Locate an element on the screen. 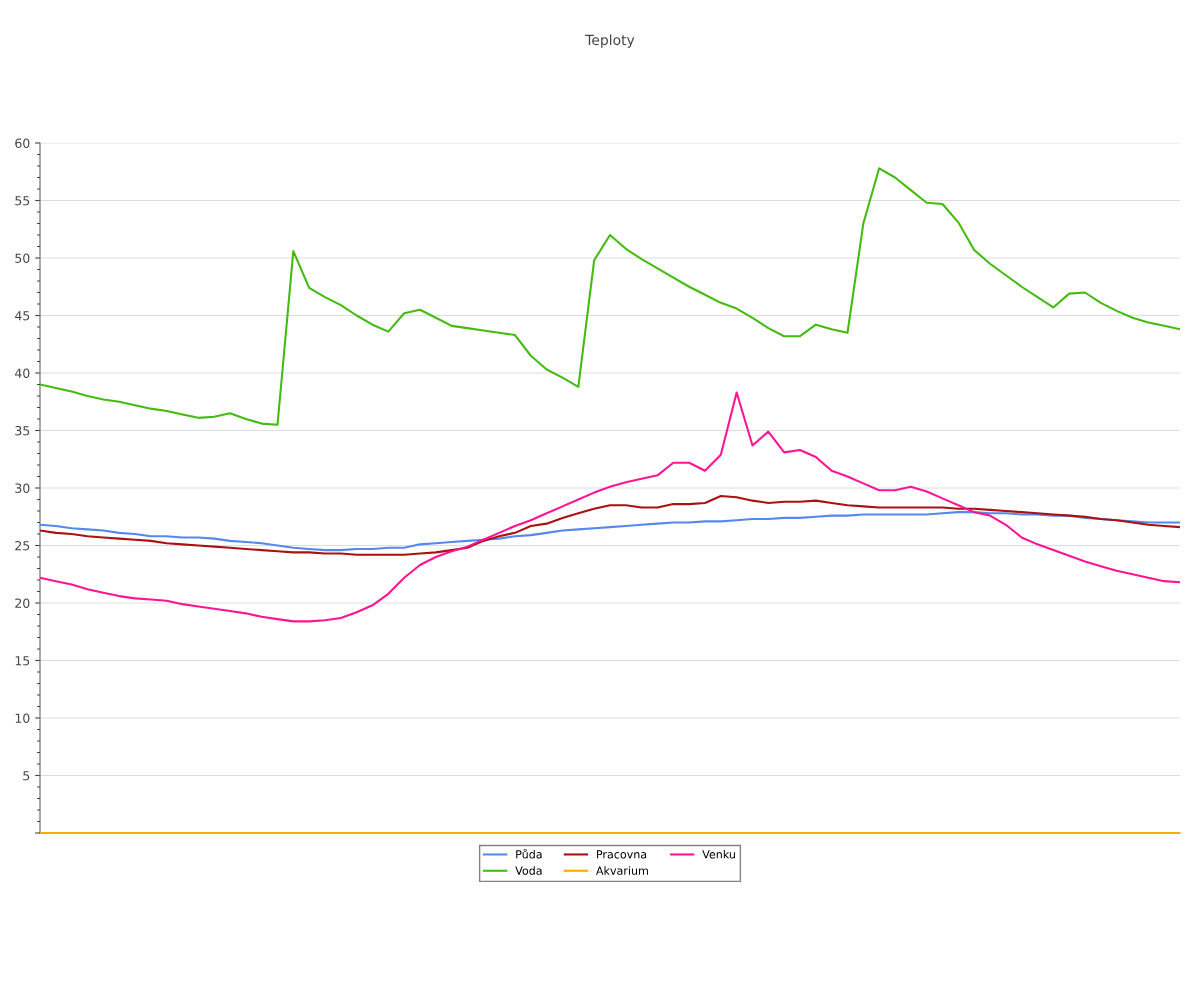 The image size is (1200, 1000). chart-title: Teploty is located at coordinates (610, 41).